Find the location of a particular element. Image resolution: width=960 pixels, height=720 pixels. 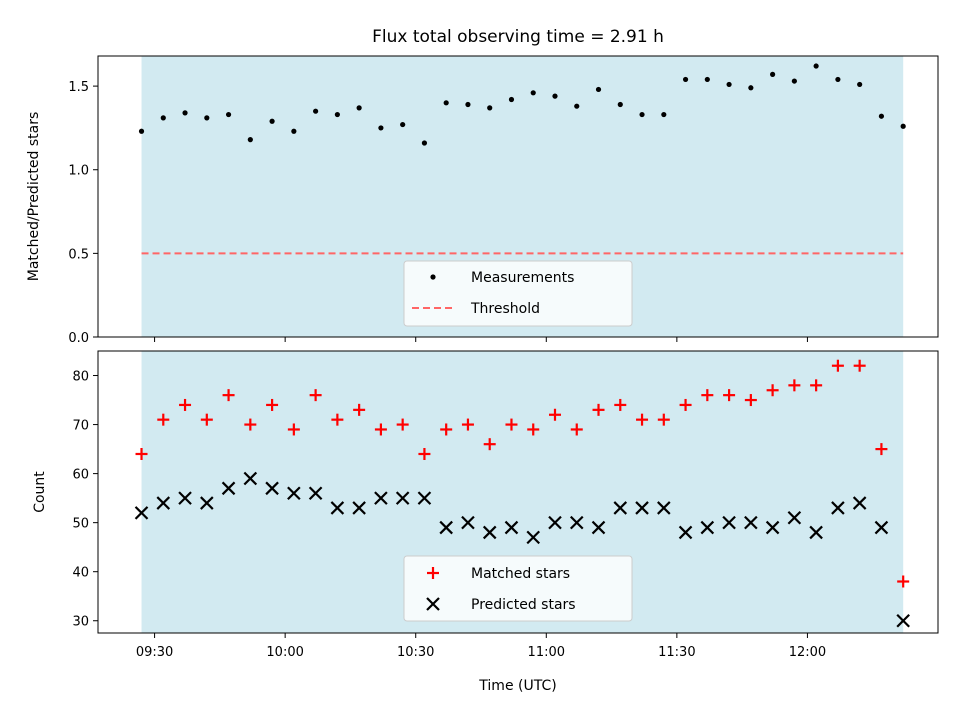

y-tick-label: 40 is located at coordinates (80, 573).